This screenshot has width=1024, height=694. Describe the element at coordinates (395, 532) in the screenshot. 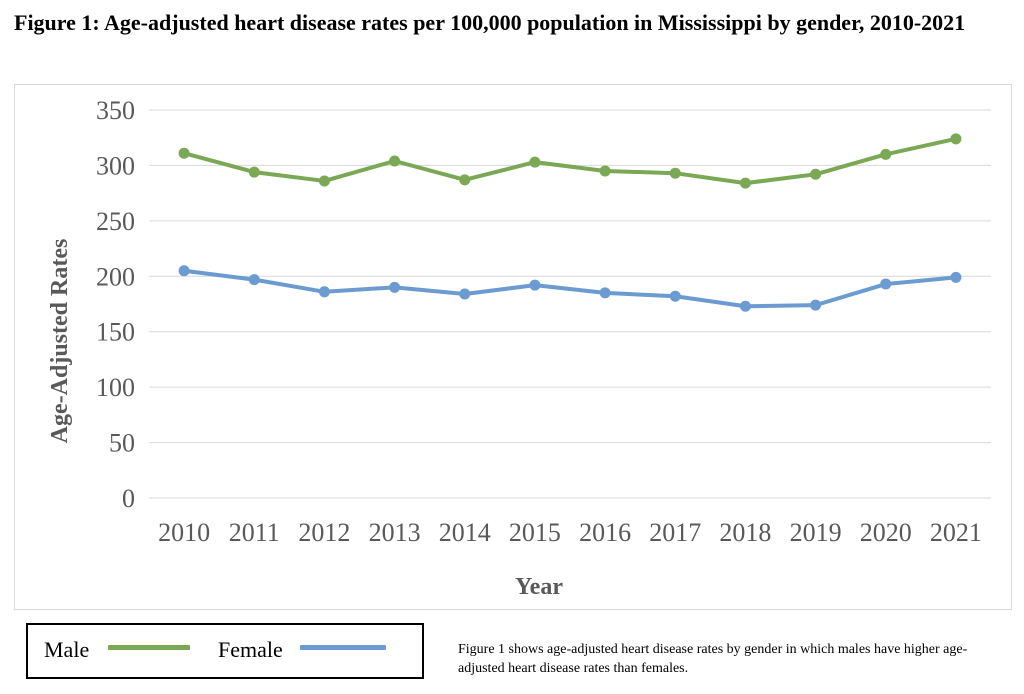

I see `x-tick-label: 2013` at that location.